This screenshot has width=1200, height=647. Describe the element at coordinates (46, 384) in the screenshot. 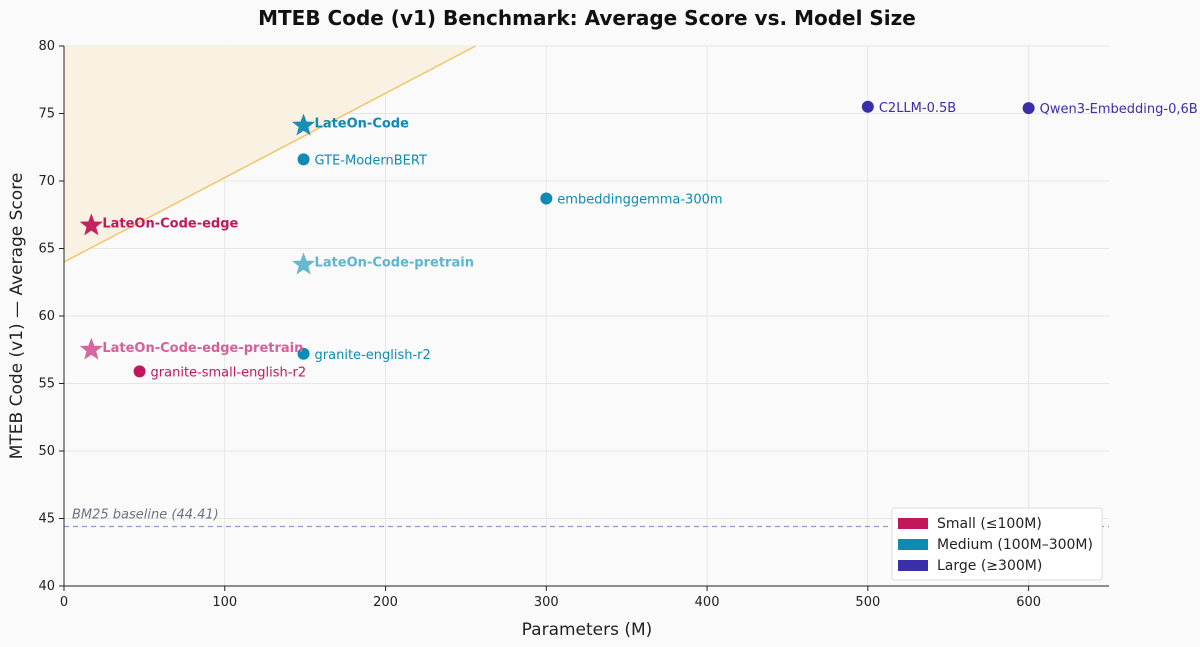

I see `y-tick-label: 55` at that location.